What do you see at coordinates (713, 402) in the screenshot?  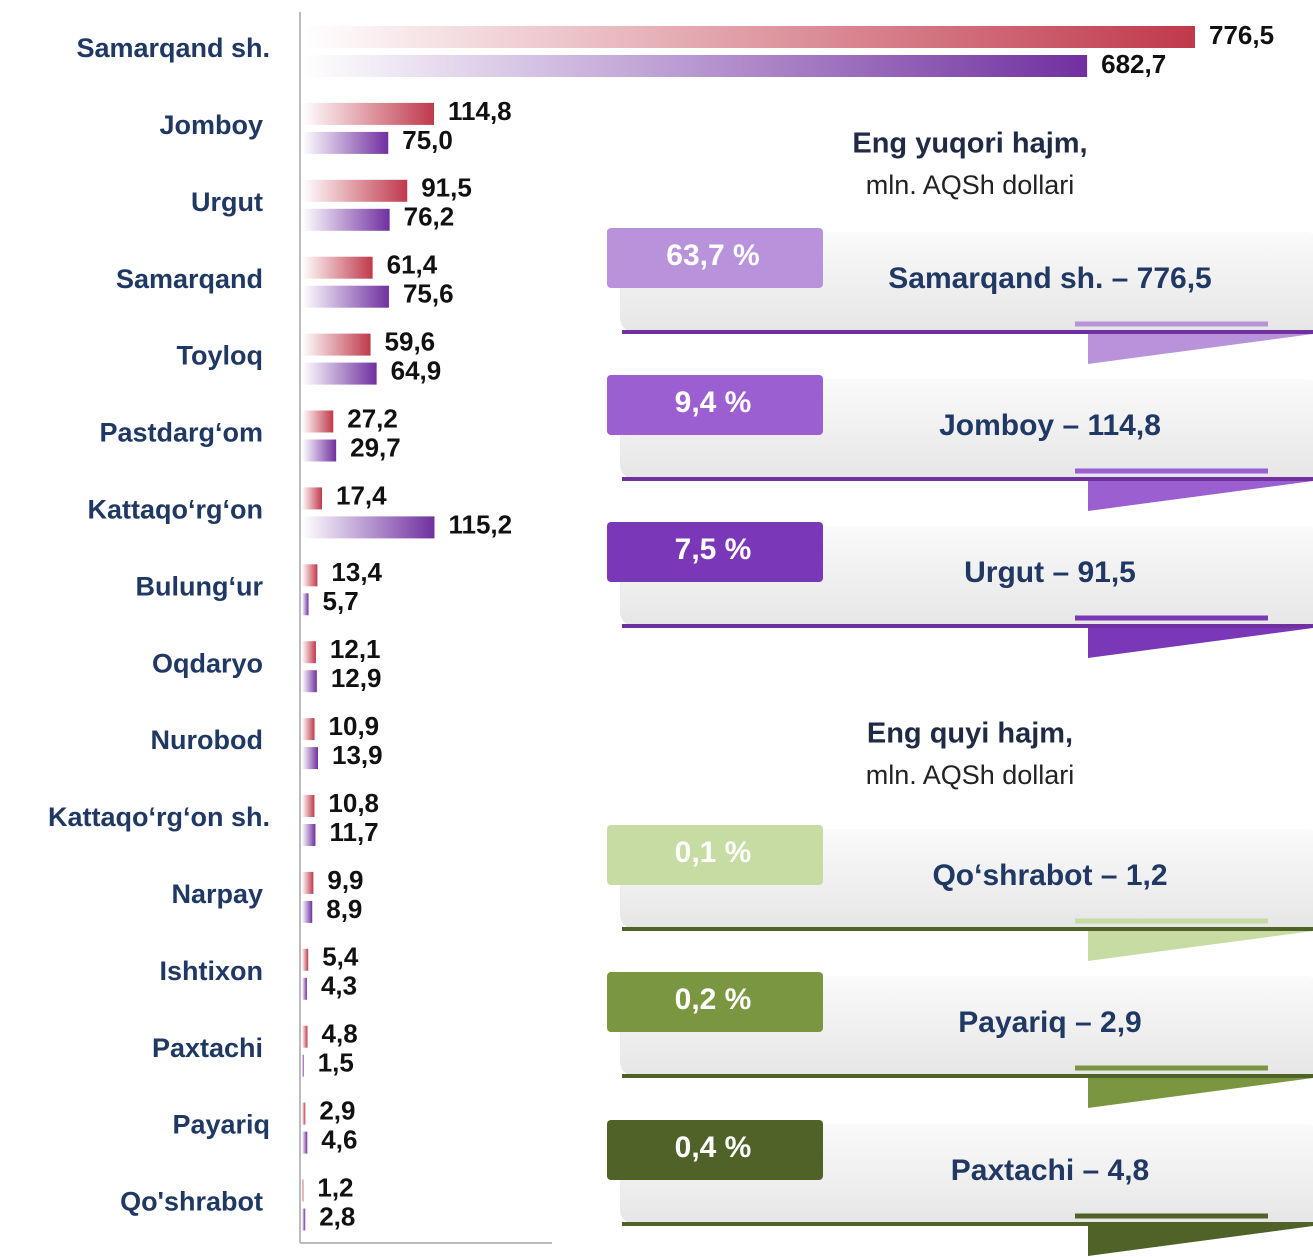 I see `percent-label: 9,4 %` at bounding box center [713, 402].